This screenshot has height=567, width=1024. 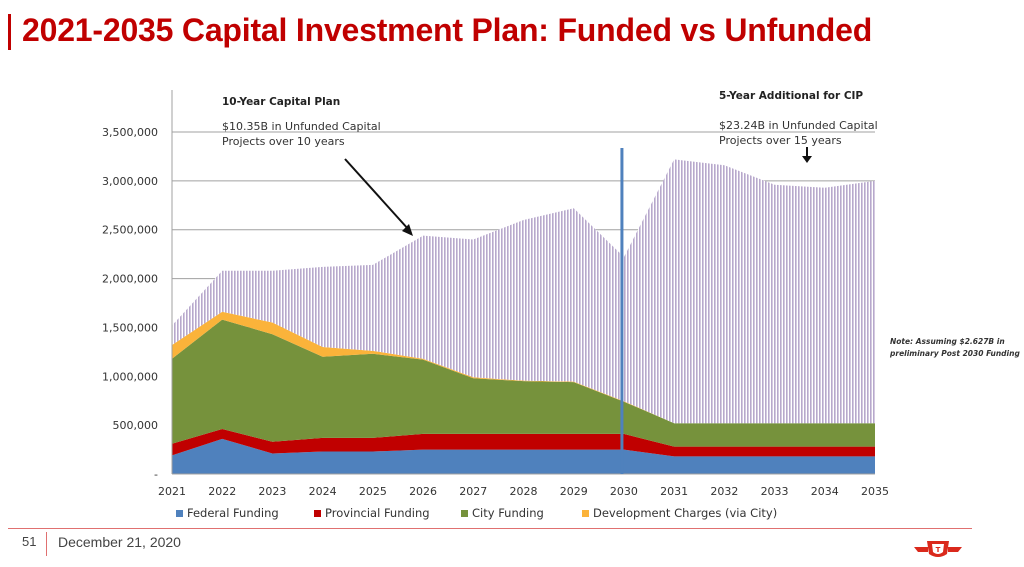 I want to click on legend-swatch-federal, so click(x=179, y=513).